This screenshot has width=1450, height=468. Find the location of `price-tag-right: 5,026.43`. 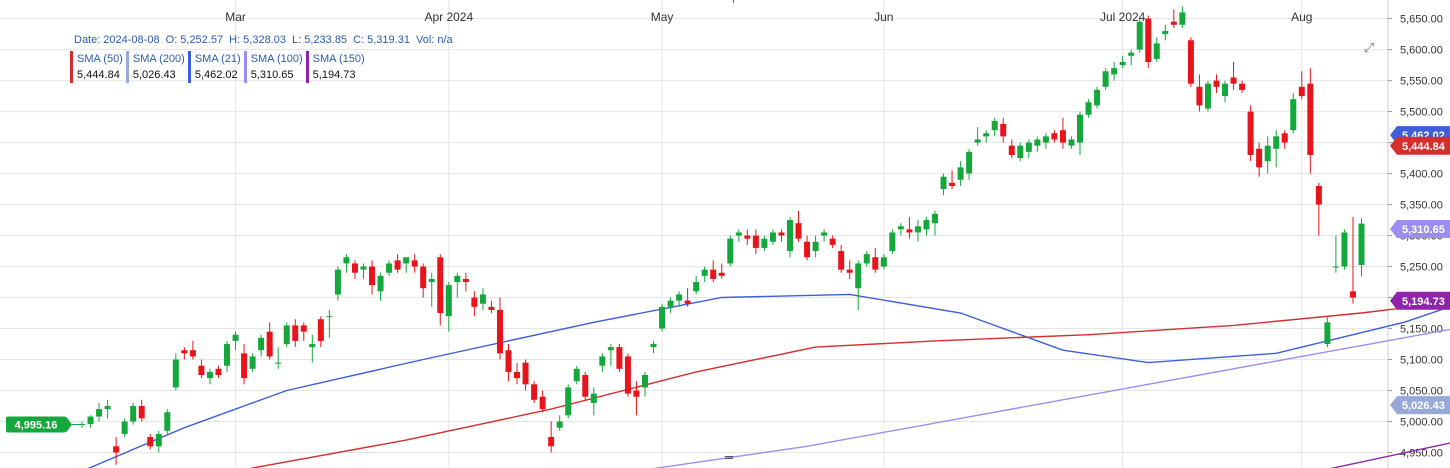

price-tag-right: 5,026.43 is located at coordinates (1420, 405).